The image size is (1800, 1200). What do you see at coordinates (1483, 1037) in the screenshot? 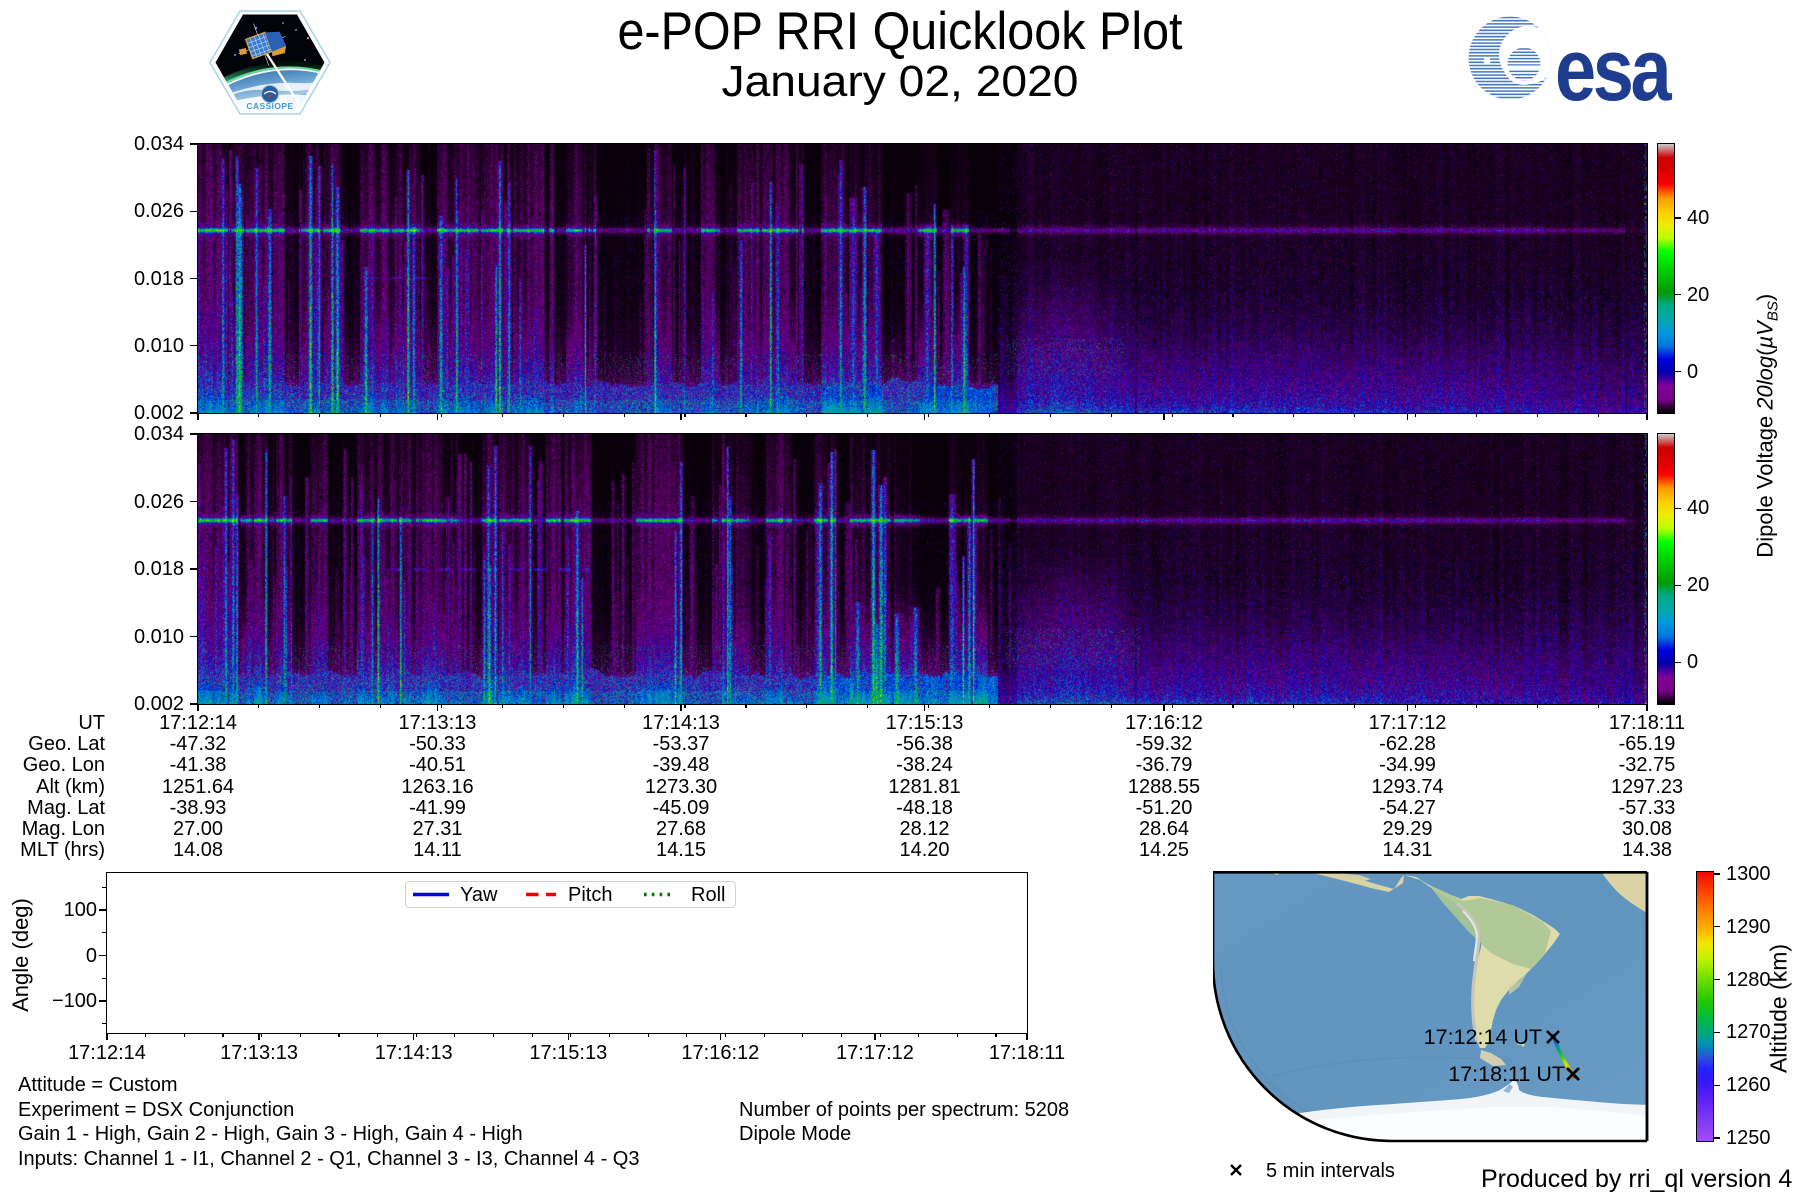
I see `svg-text: 17:12:14 UT` at bounding box center [1483, 1037].